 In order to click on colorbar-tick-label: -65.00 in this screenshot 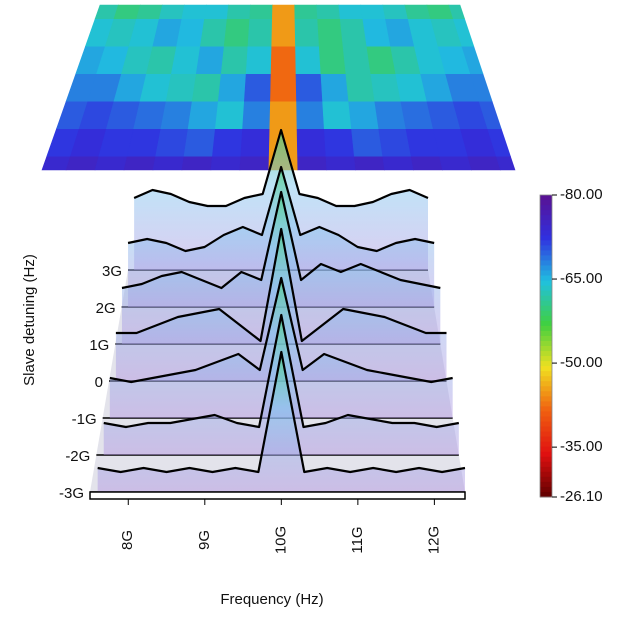, I will do `click(581, 278)`.